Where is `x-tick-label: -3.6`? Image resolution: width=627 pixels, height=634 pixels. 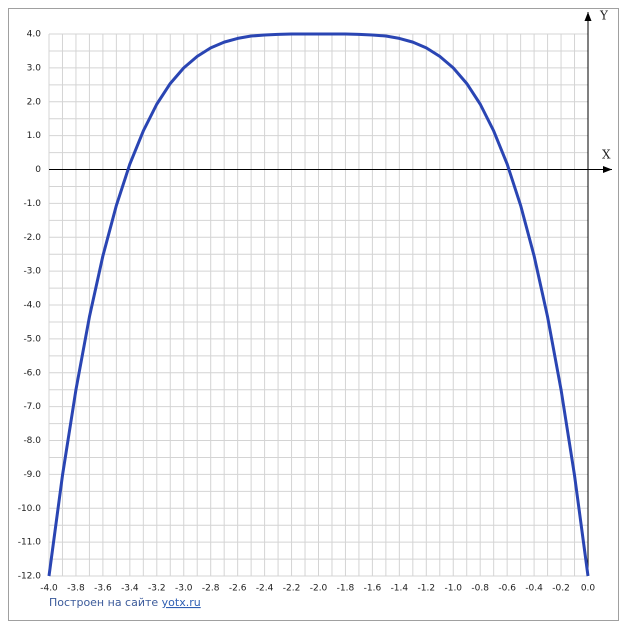 x-tick-label: -3.6 is located at coordinates (103, 589).